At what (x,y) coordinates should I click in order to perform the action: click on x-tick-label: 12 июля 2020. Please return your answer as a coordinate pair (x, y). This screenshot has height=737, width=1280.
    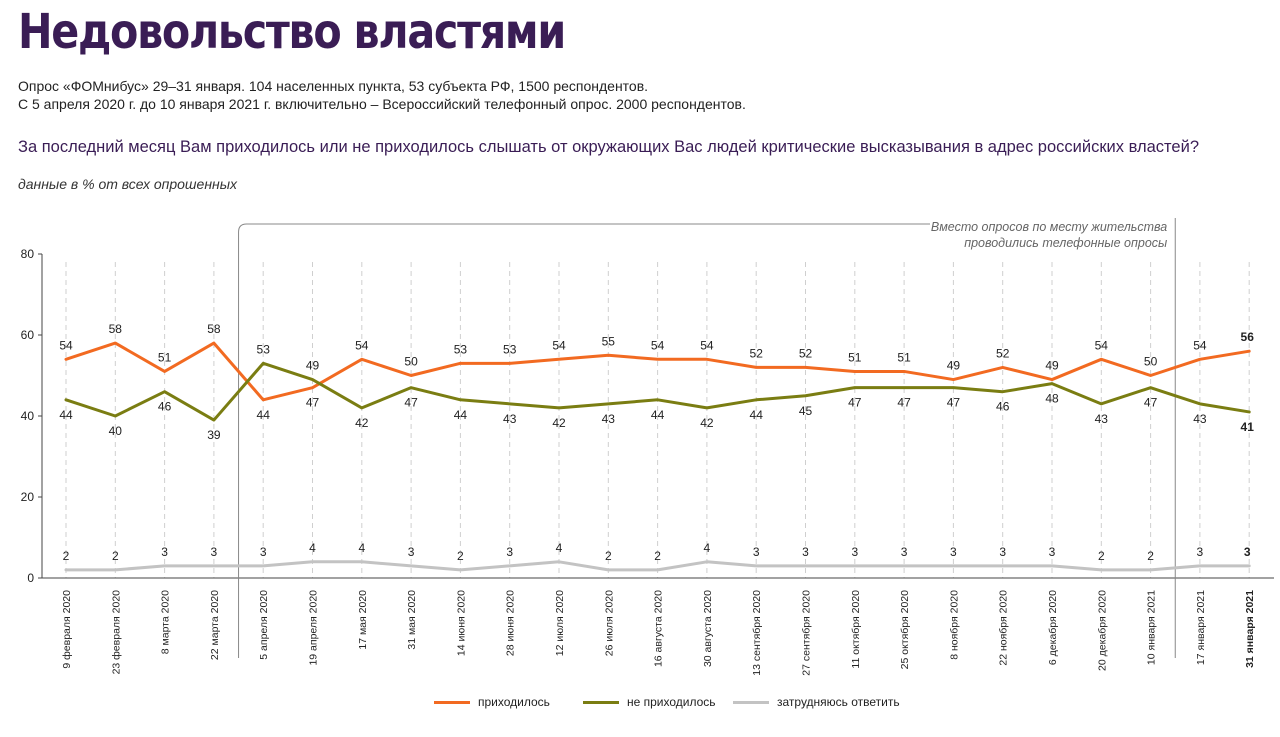
    Looking at the image, I should click on (560, 623).